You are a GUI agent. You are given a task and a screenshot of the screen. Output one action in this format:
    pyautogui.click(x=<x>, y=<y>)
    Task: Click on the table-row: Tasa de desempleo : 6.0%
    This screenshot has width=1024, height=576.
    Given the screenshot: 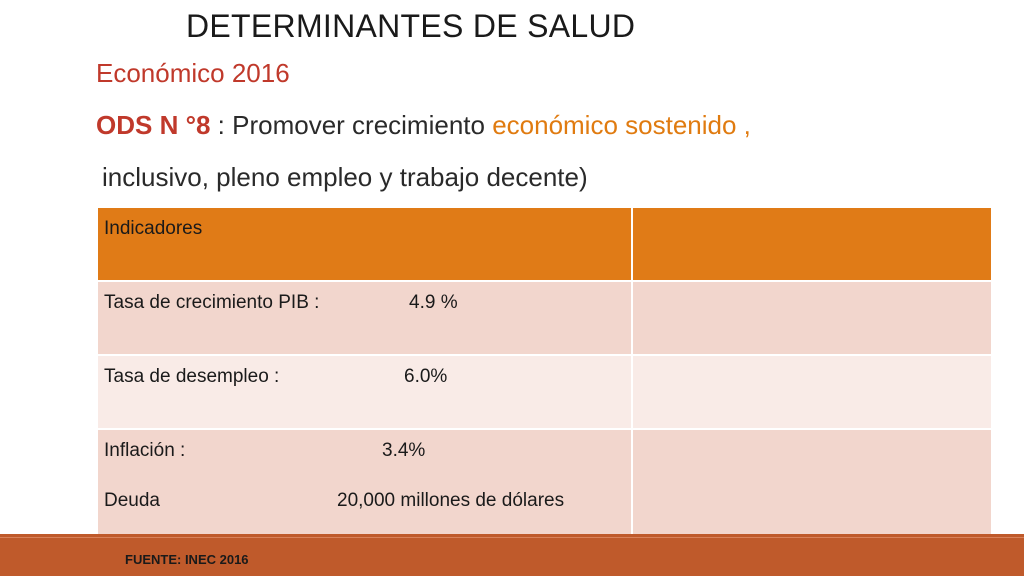 What is the action you would take?
    pyautogui.click(x=544, y=392)
    